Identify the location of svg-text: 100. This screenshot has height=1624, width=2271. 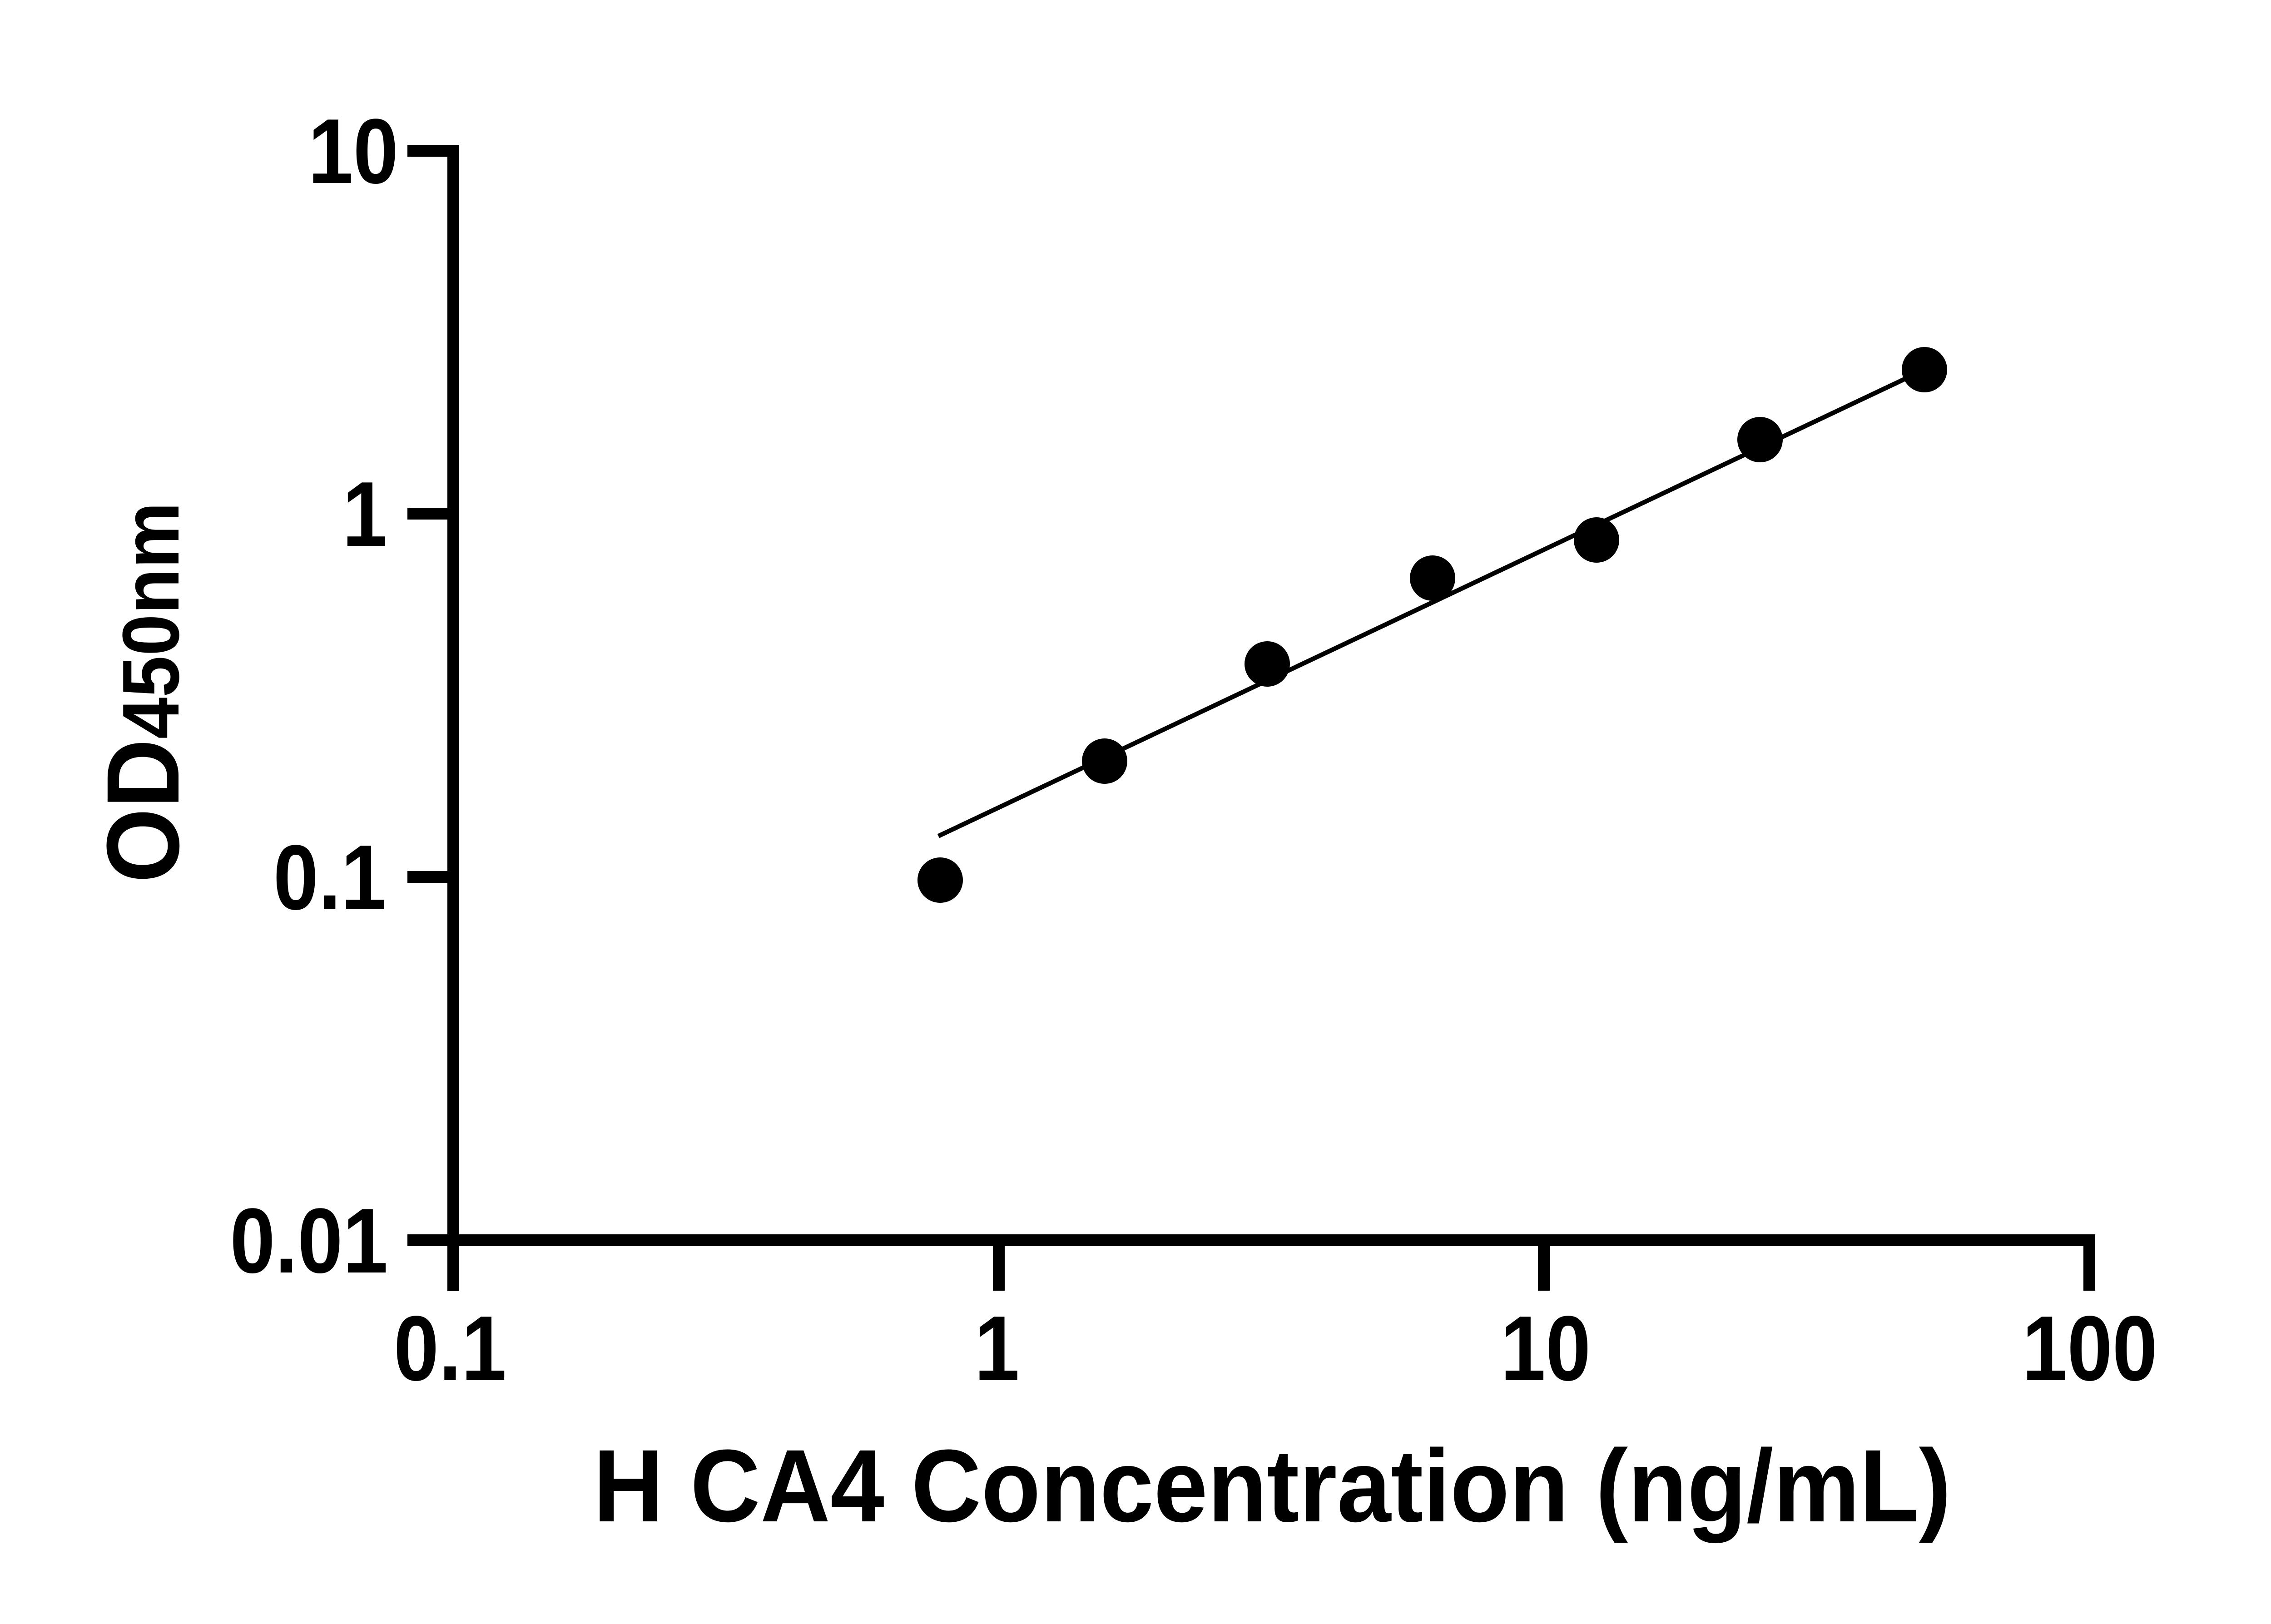
(2089, 1348).